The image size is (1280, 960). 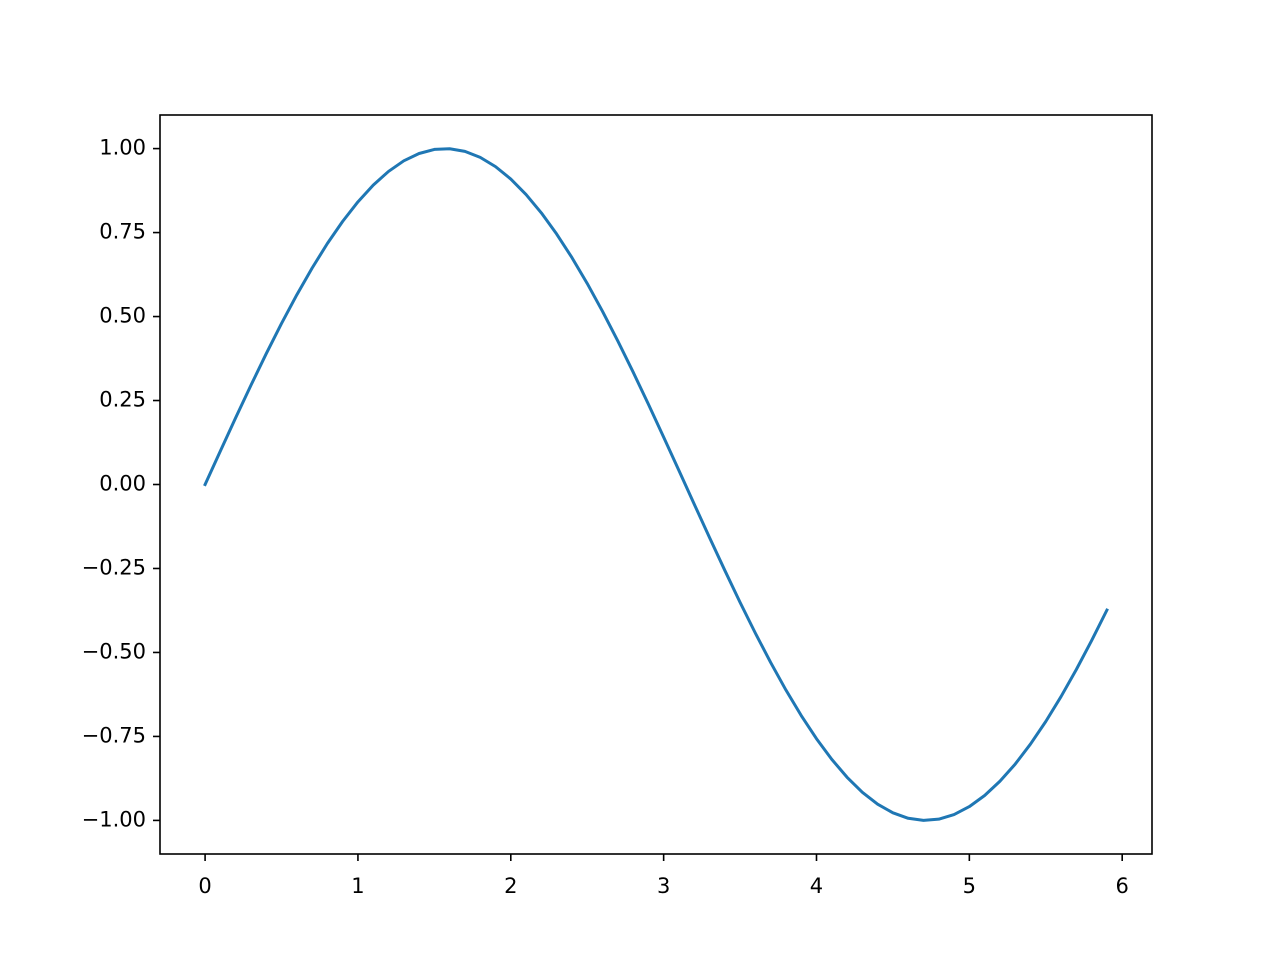 I want to click on y-tick-label: 0.25, so click(x=122, y=400).